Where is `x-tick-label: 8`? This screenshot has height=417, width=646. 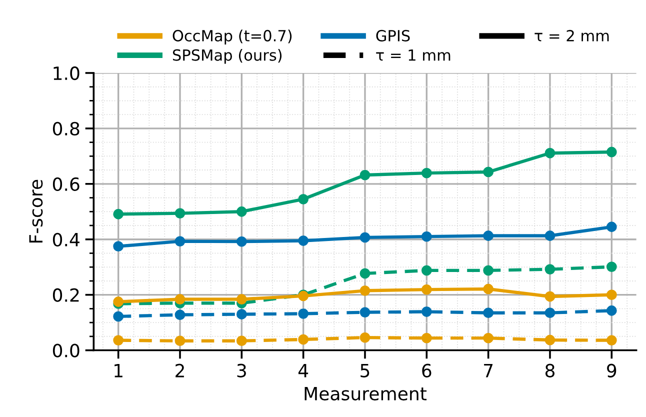
x-tick-label: 8 is located at coordinates (549, 371).